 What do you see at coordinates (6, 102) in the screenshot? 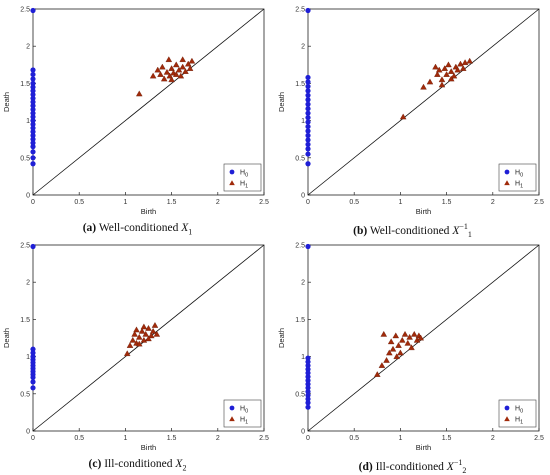
I see `y-axis-label: Death` at bounding box center [6, 102].